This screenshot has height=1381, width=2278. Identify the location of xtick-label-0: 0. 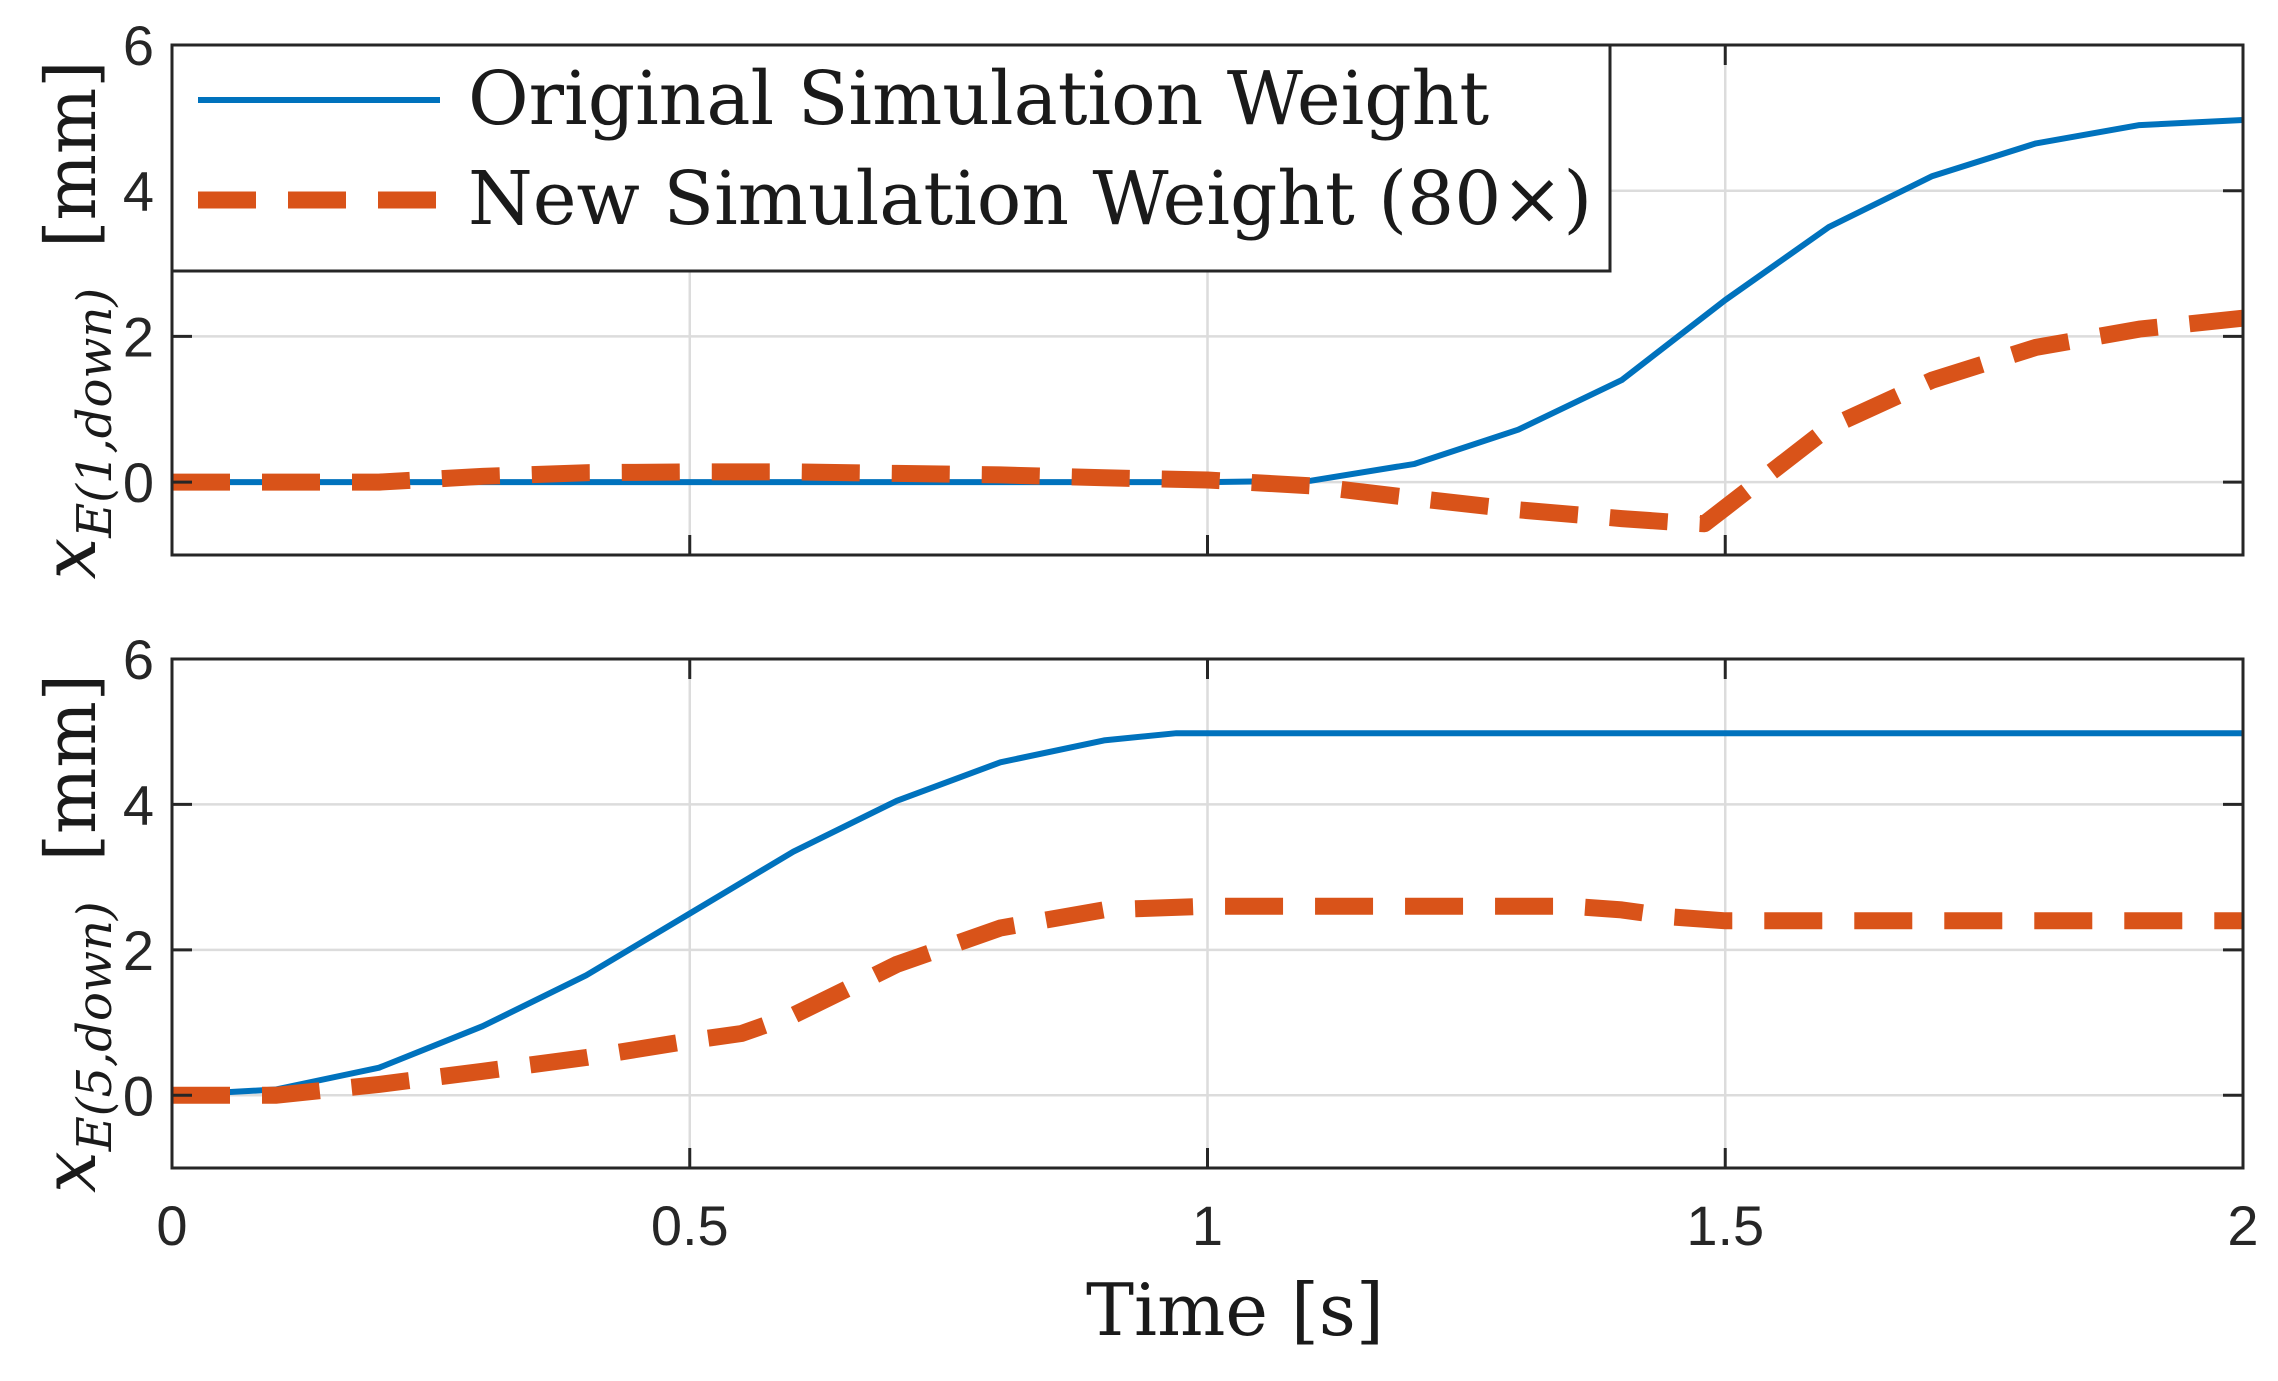
(171, 1225).